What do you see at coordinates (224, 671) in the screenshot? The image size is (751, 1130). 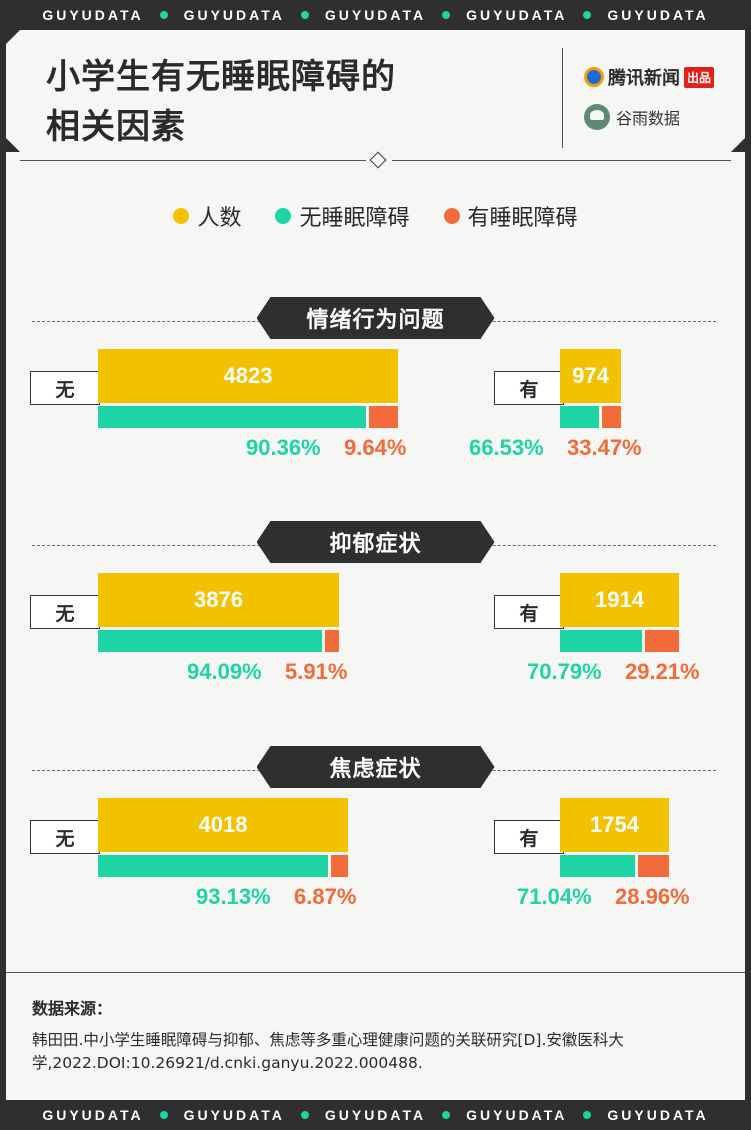 I see `no-disorder-percent: 94.09%` at bounding box center [224, 671].